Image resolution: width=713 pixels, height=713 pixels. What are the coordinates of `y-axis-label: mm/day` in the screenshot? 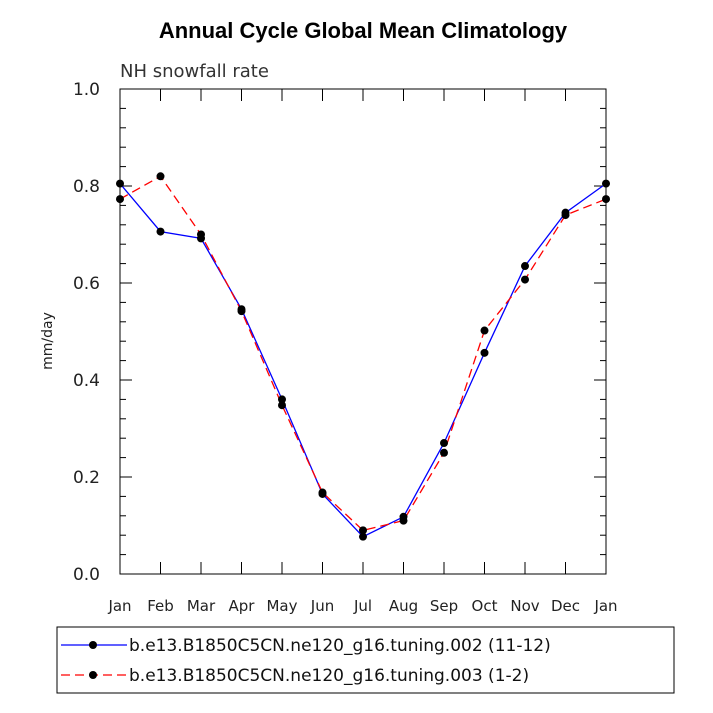 It's located at (48, 341).